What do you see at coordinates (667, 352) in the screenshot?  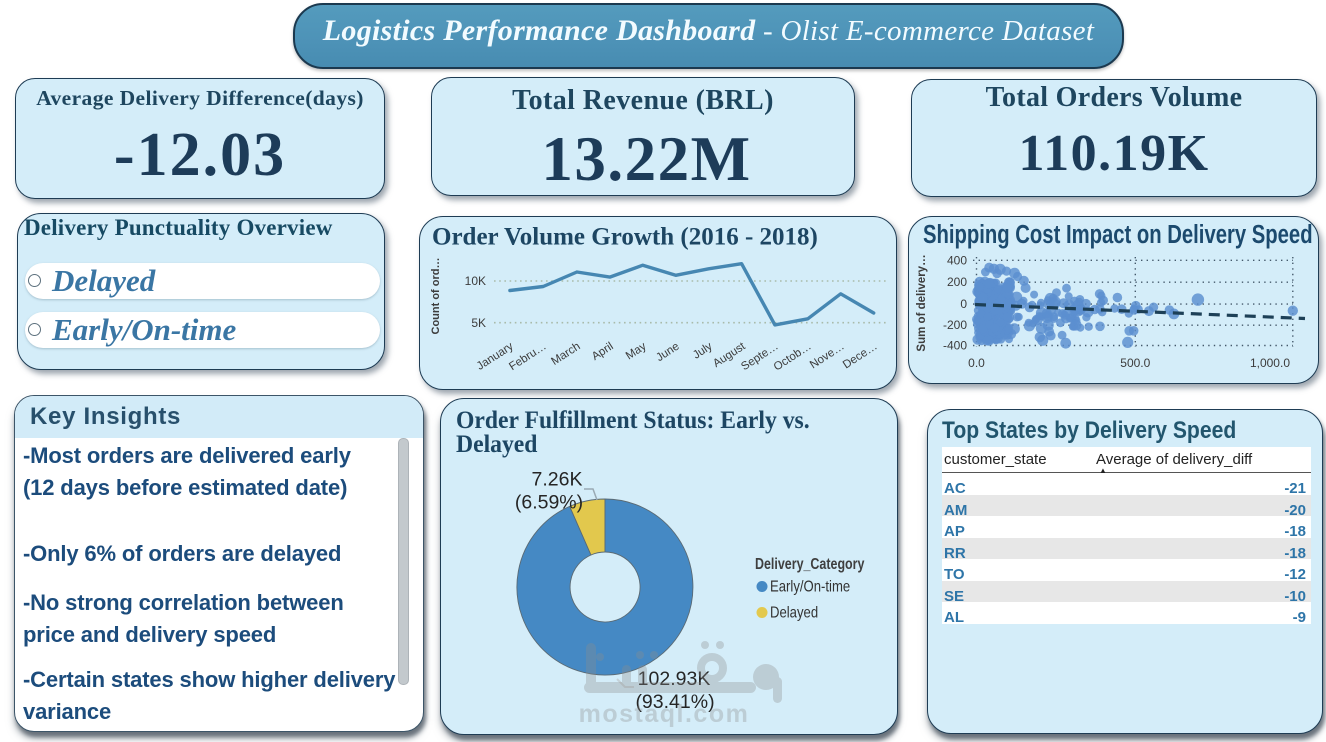 I see `svg-text: June` at bounding box center [667, 352].